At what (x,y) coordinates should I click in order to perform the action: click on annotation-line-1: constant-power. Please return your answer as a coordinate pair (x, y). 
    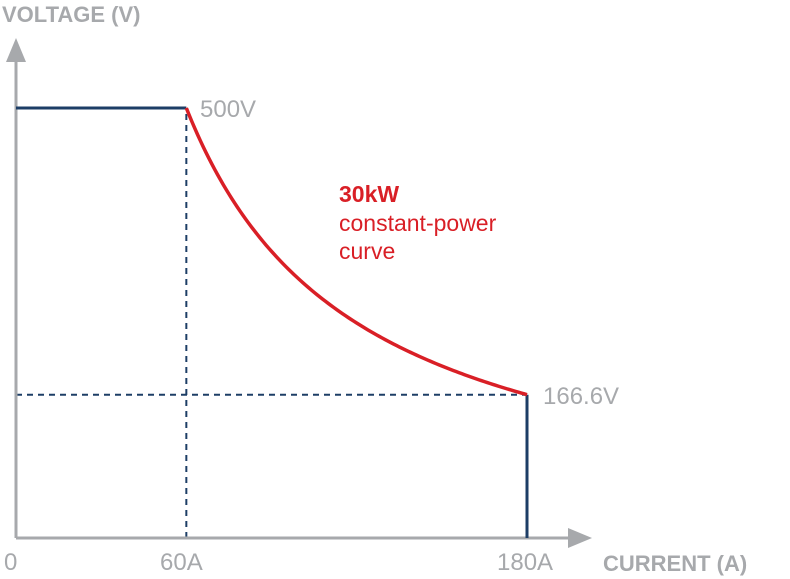
    Looking at the image, I should click on (418, 223).